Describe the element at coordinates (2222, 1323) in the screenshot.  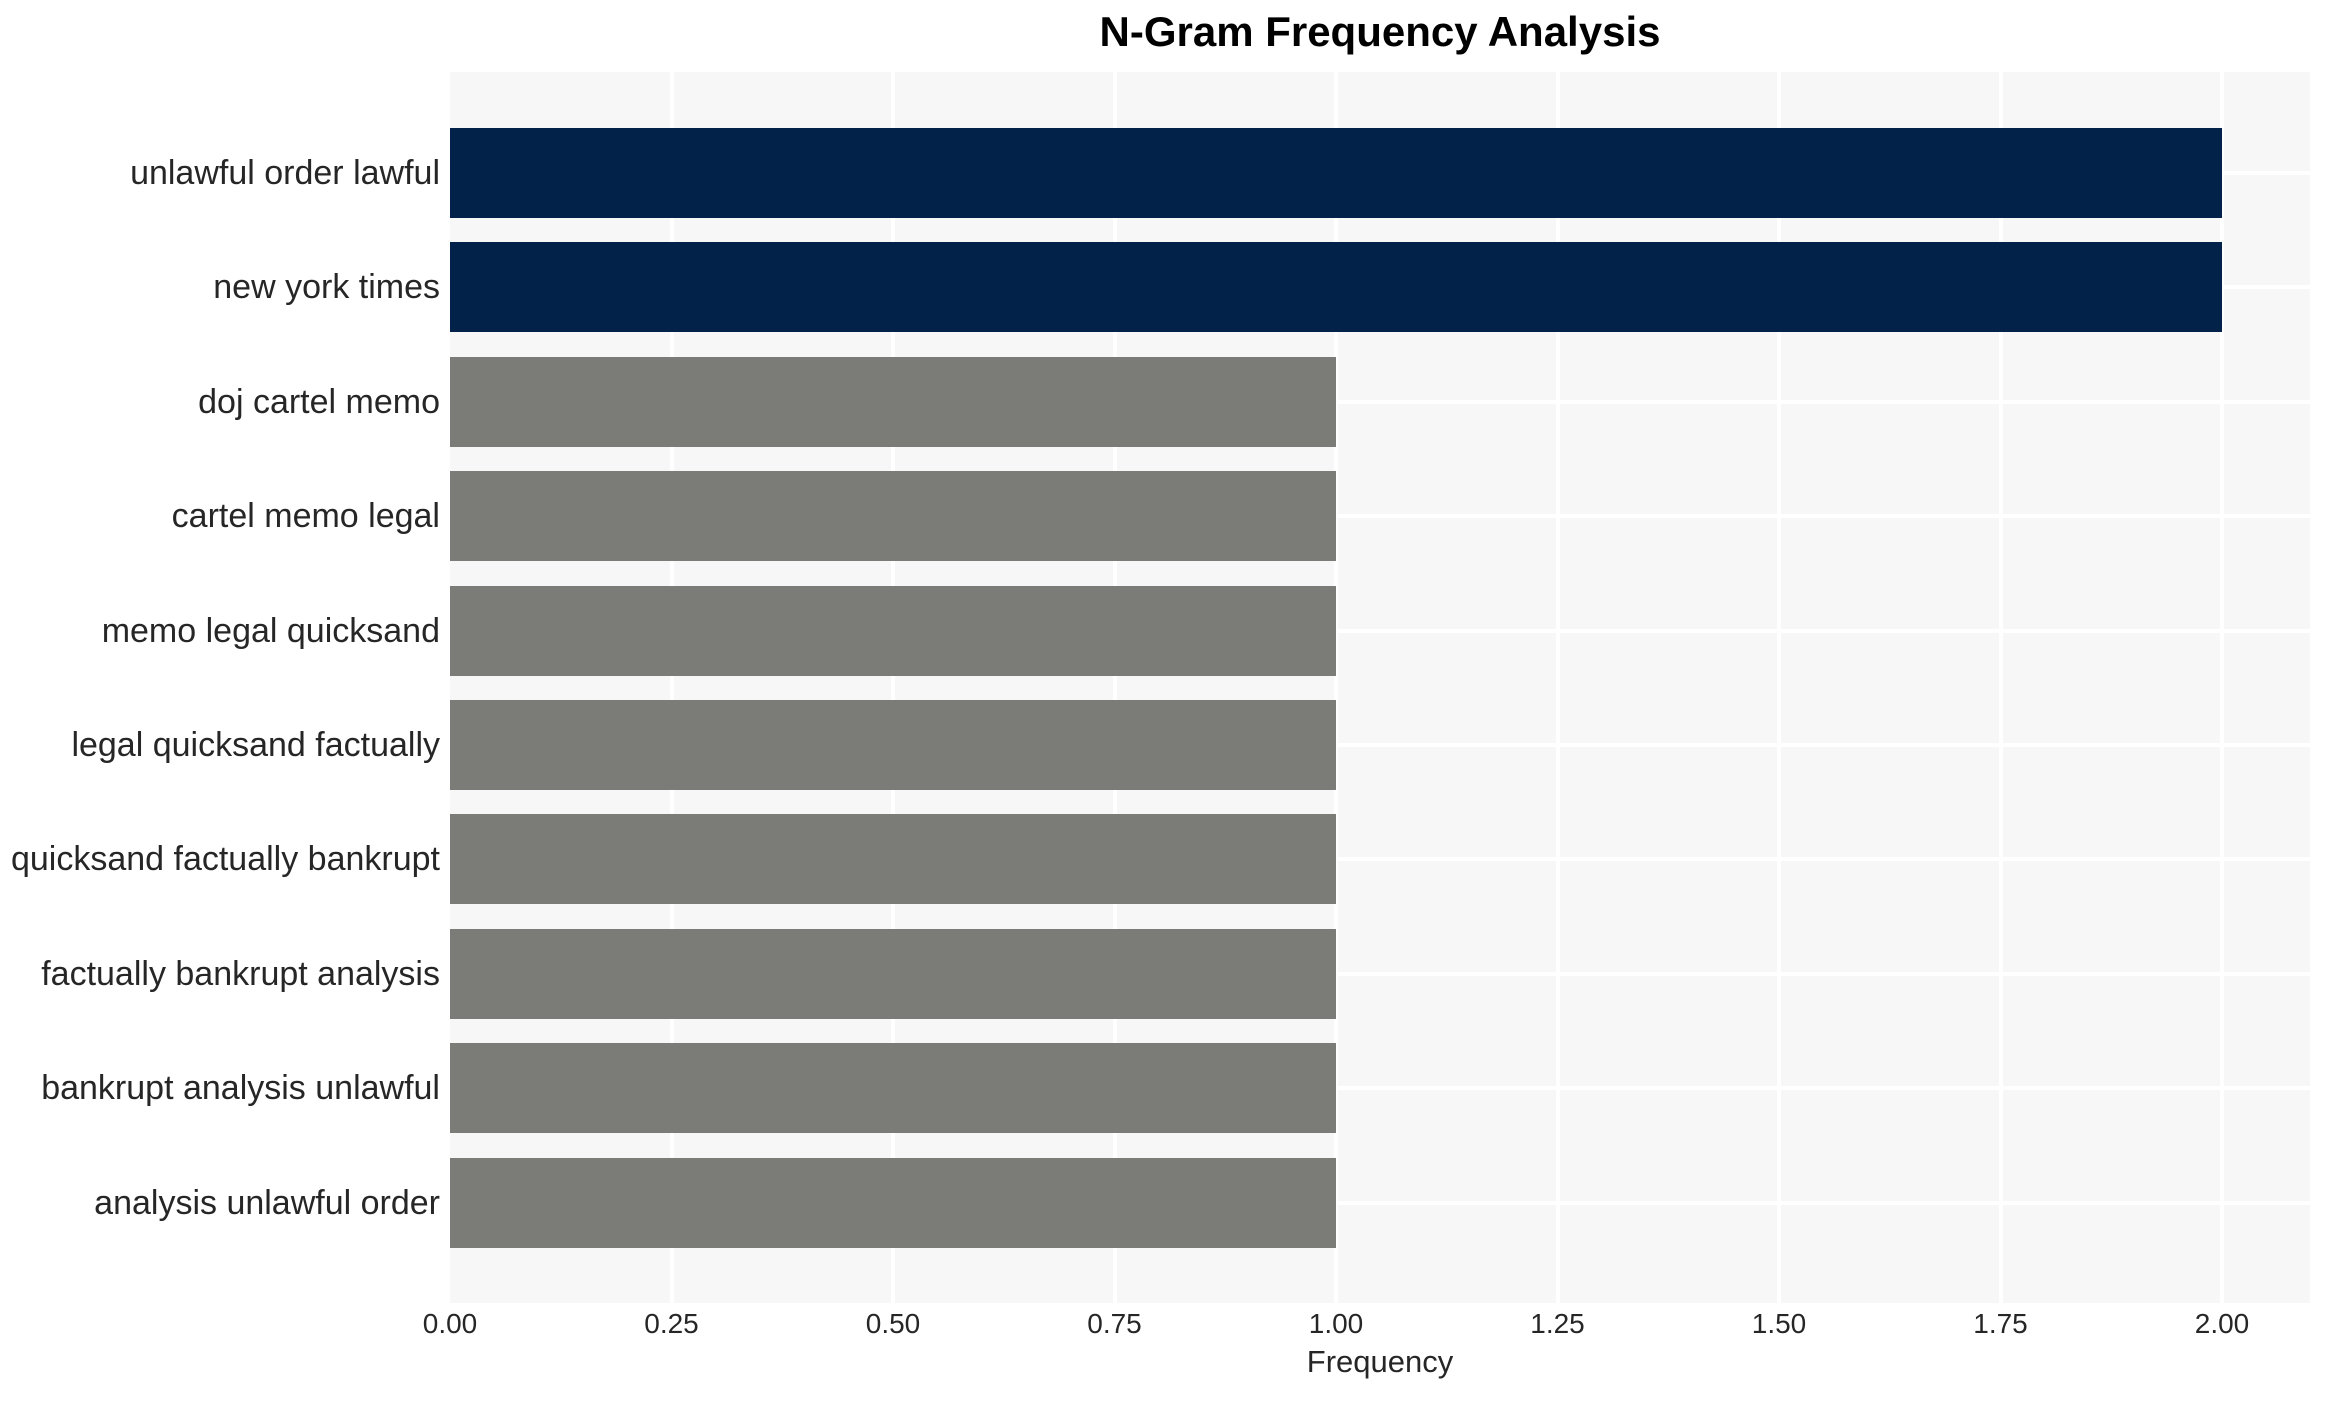
I see `x-tick-label: 2.00` at that location.